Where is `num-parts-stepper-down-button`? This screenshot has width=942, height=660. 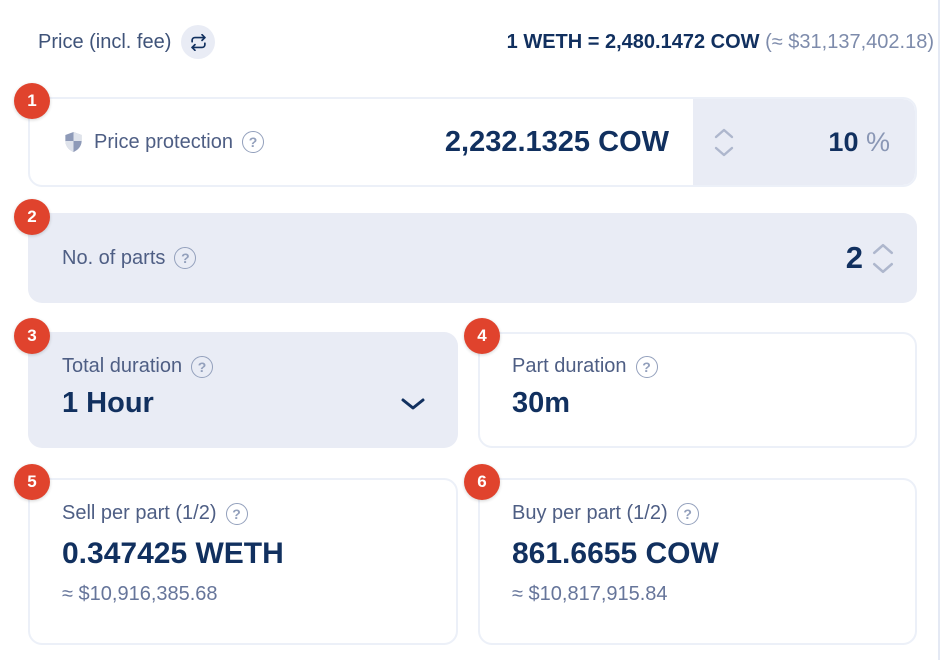
num-parts-stepper-down-button is located at coordinates (883, 268).